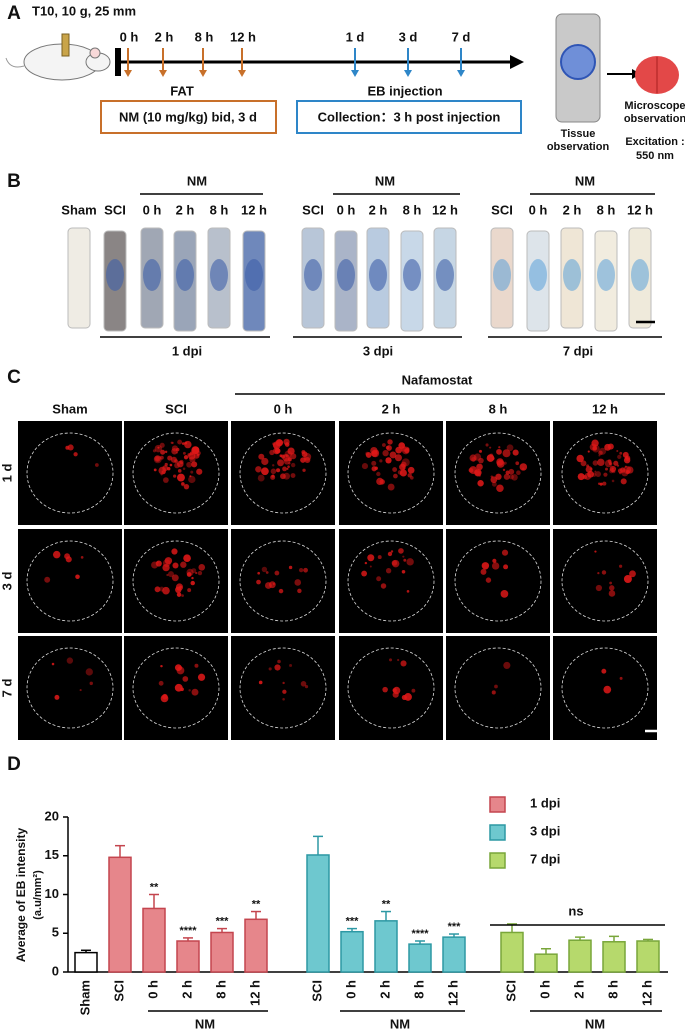  What do you see at coordinates (204, 36) in the screenshot?
I see `time-point: 8 h` at bounding box center [204, 36].